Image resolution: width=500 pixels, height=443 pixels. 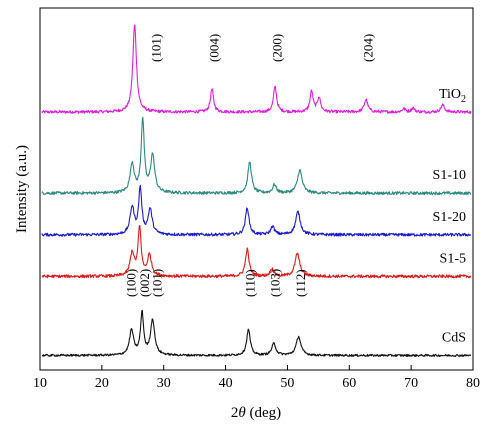 What do you see at coordinates (277, 48) in the screenshot?
I see `peak-label: (200)` at bounding box center [277, 48].